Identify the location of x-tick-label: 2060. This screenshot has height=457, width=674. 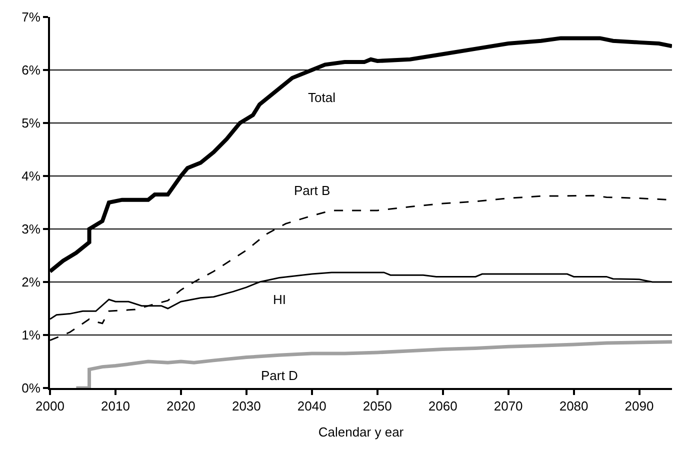
(443, 406).